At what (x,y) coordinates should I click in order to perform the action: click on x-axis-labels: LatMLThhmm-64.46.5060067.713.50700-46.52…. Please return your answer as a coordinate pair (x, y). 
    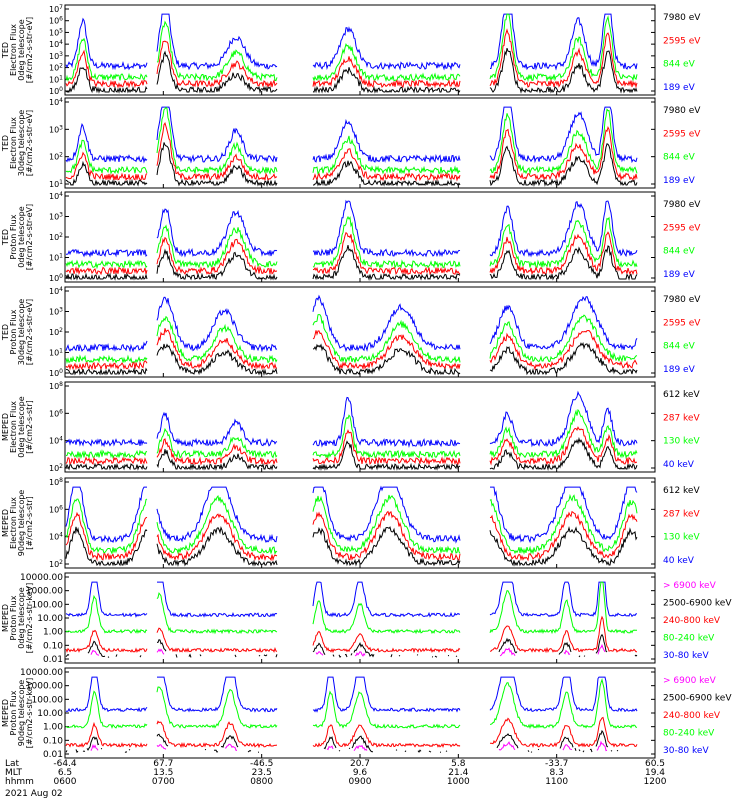
    Looking at the image, I should click on (336, 779).